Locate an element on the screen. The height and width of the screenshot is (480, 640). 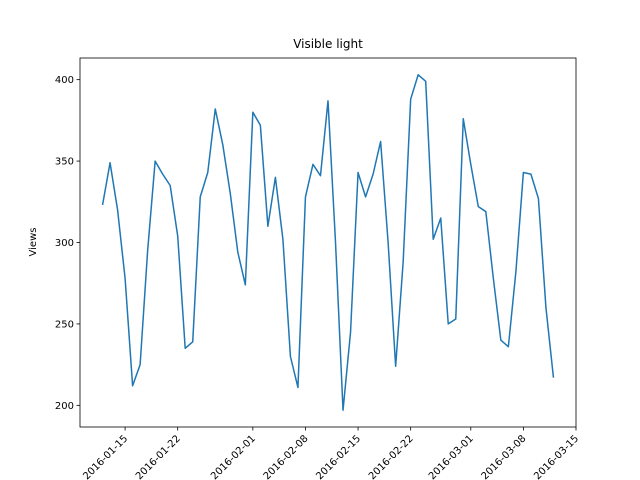
y-tick-label: 350 is located at coordinates (64, 162).